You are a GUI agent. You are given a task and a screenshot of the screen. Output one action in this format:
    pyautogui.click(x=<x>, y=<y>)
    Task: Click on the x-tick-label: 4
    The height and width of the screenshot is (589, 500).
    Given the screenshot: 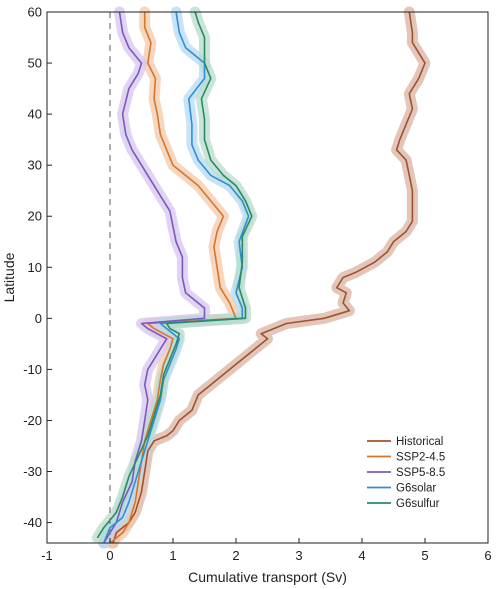 What is the action you would take?
    pyautogui.click(x=361, y=555)
    